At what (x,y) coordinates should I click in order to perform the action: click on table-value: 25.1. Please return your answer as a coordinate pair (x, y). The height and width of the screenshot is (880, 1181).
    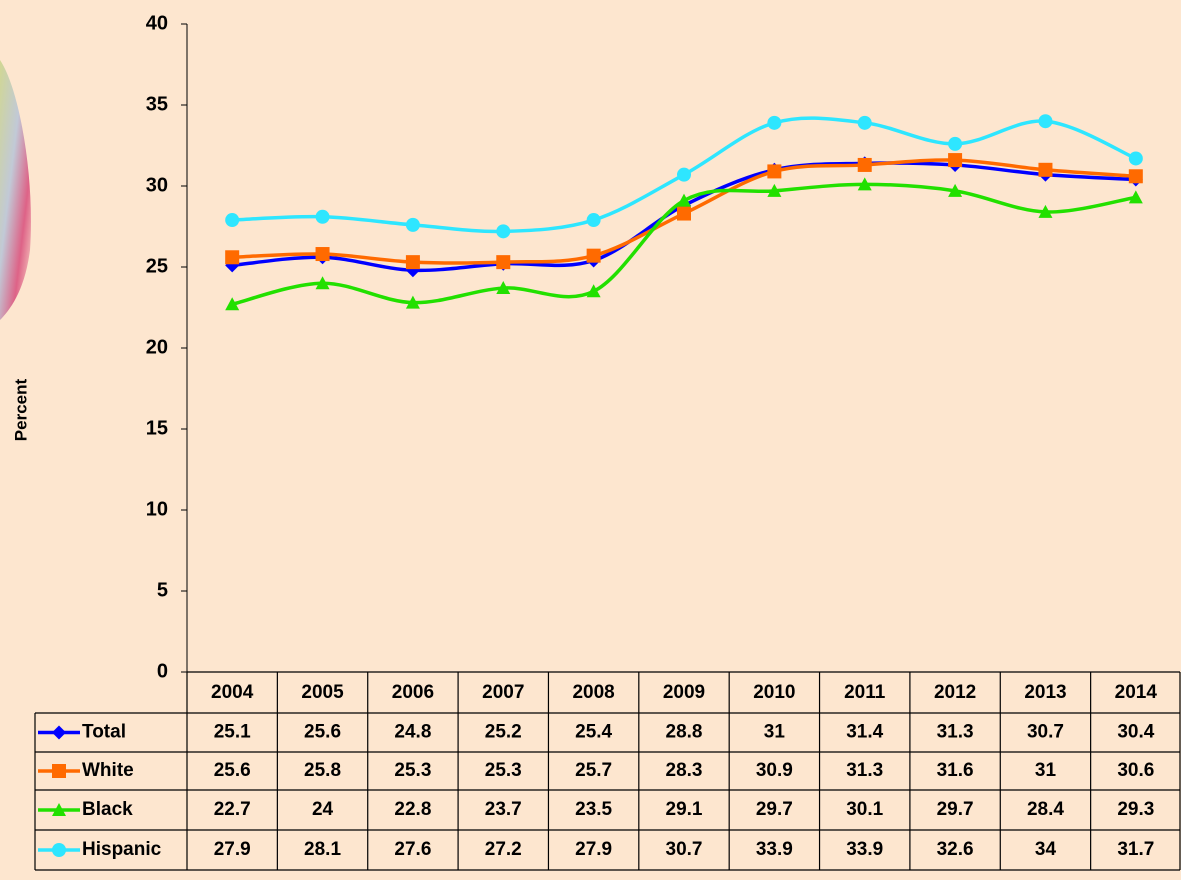
    Looking at the image, I should click on (232, 732).